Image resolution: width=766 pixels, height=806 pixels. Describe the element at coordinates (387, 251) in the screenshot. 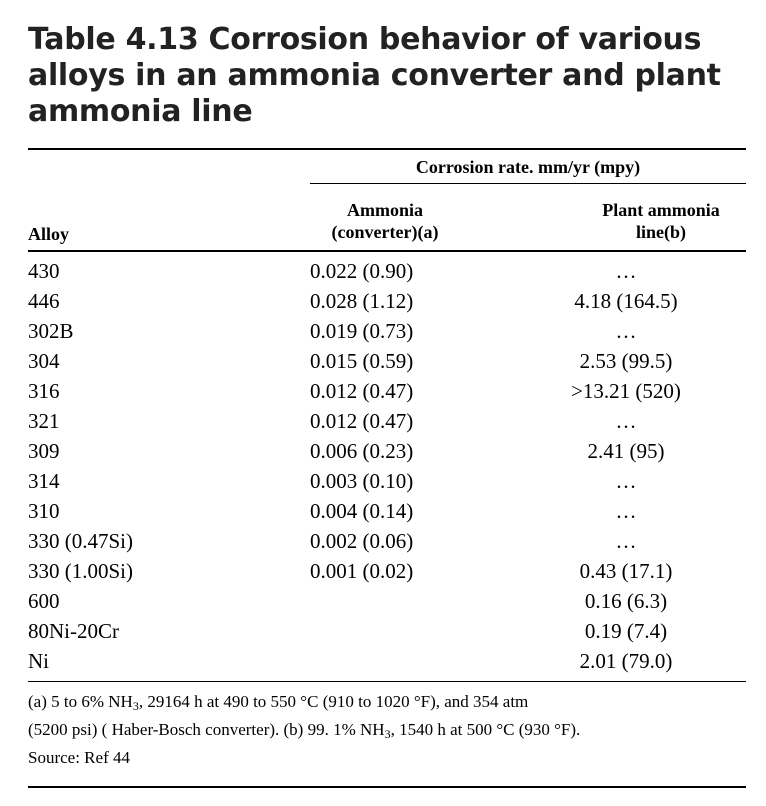

I see `header-rule` at that location.